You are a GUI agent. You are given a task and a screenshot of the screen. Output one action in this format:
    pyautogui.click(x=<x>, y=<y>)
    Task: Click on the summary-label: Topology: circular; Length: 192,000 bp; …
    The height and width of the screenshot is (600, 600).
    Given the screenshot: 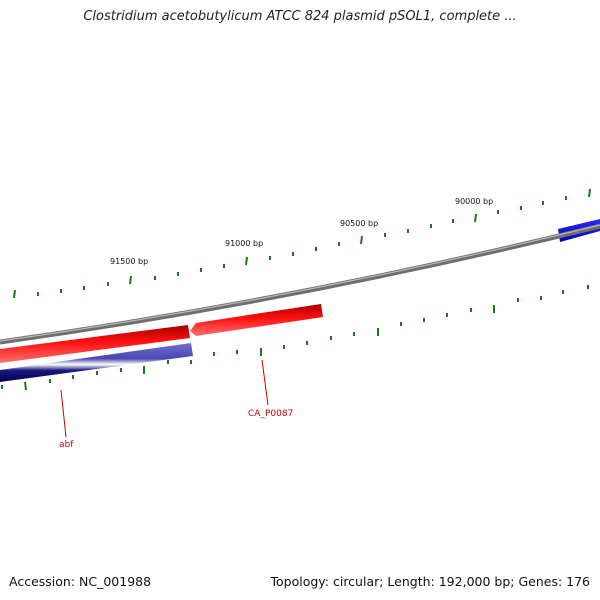 What is the action you would take?
    pyautogui.click(x=430, y=581)
    